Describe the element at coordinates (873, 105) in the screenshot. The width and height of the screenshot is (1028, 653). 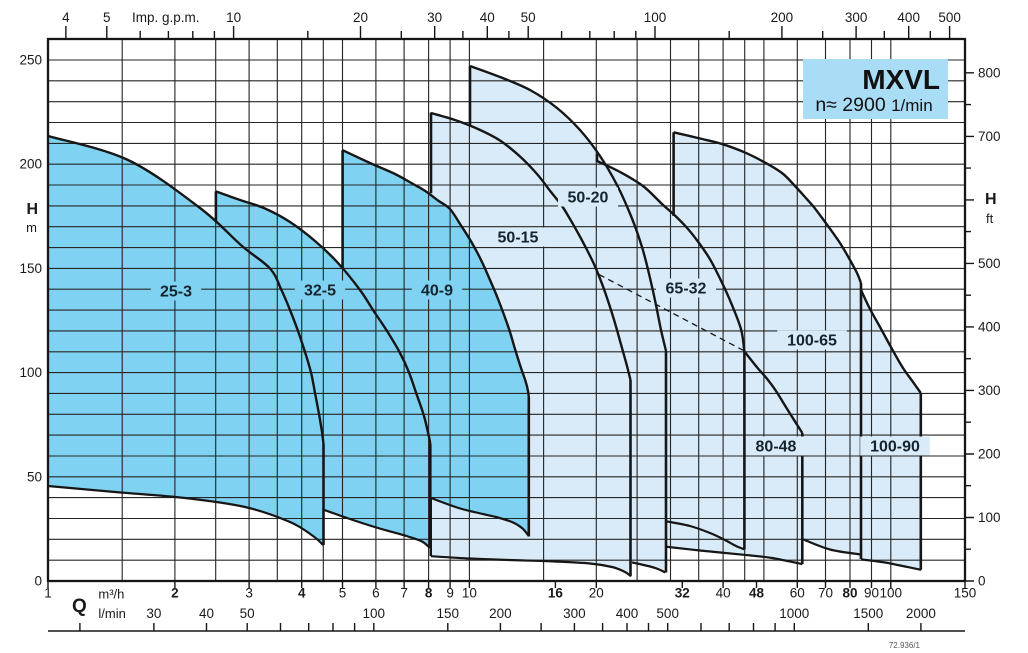
I see `svg-text: n≈ 2900 1/min` at that location.